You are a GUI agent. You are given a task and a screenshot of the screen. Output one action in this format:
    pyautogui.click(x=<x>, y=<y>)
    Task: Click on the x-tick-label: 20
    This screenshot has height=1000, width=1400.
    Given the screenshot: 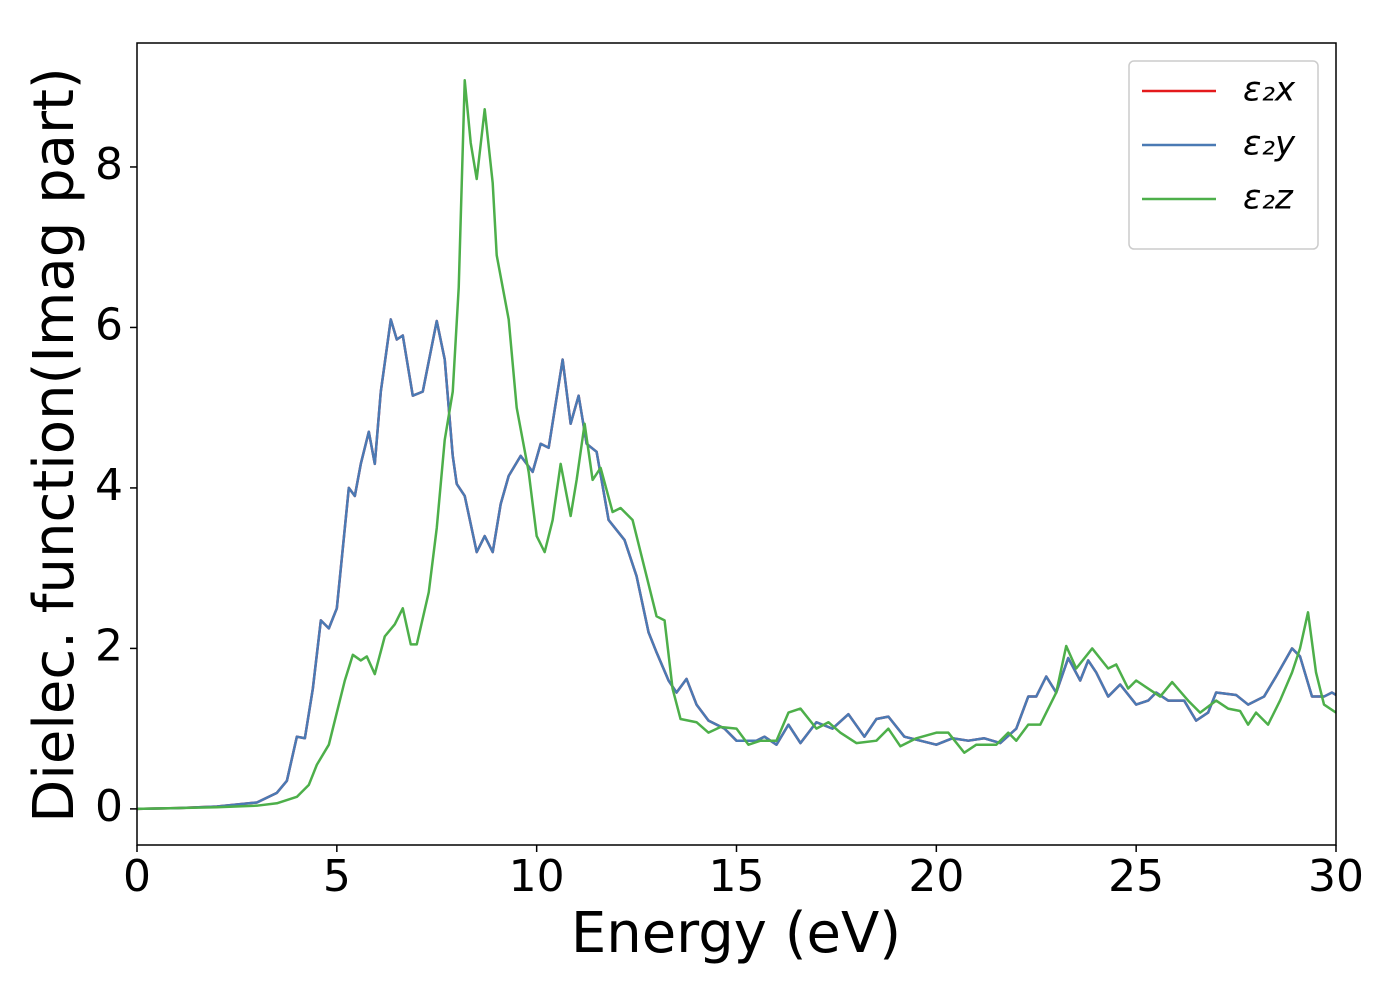 What is the action you would take?
    pyautogui.click(x=936, y=876)
    